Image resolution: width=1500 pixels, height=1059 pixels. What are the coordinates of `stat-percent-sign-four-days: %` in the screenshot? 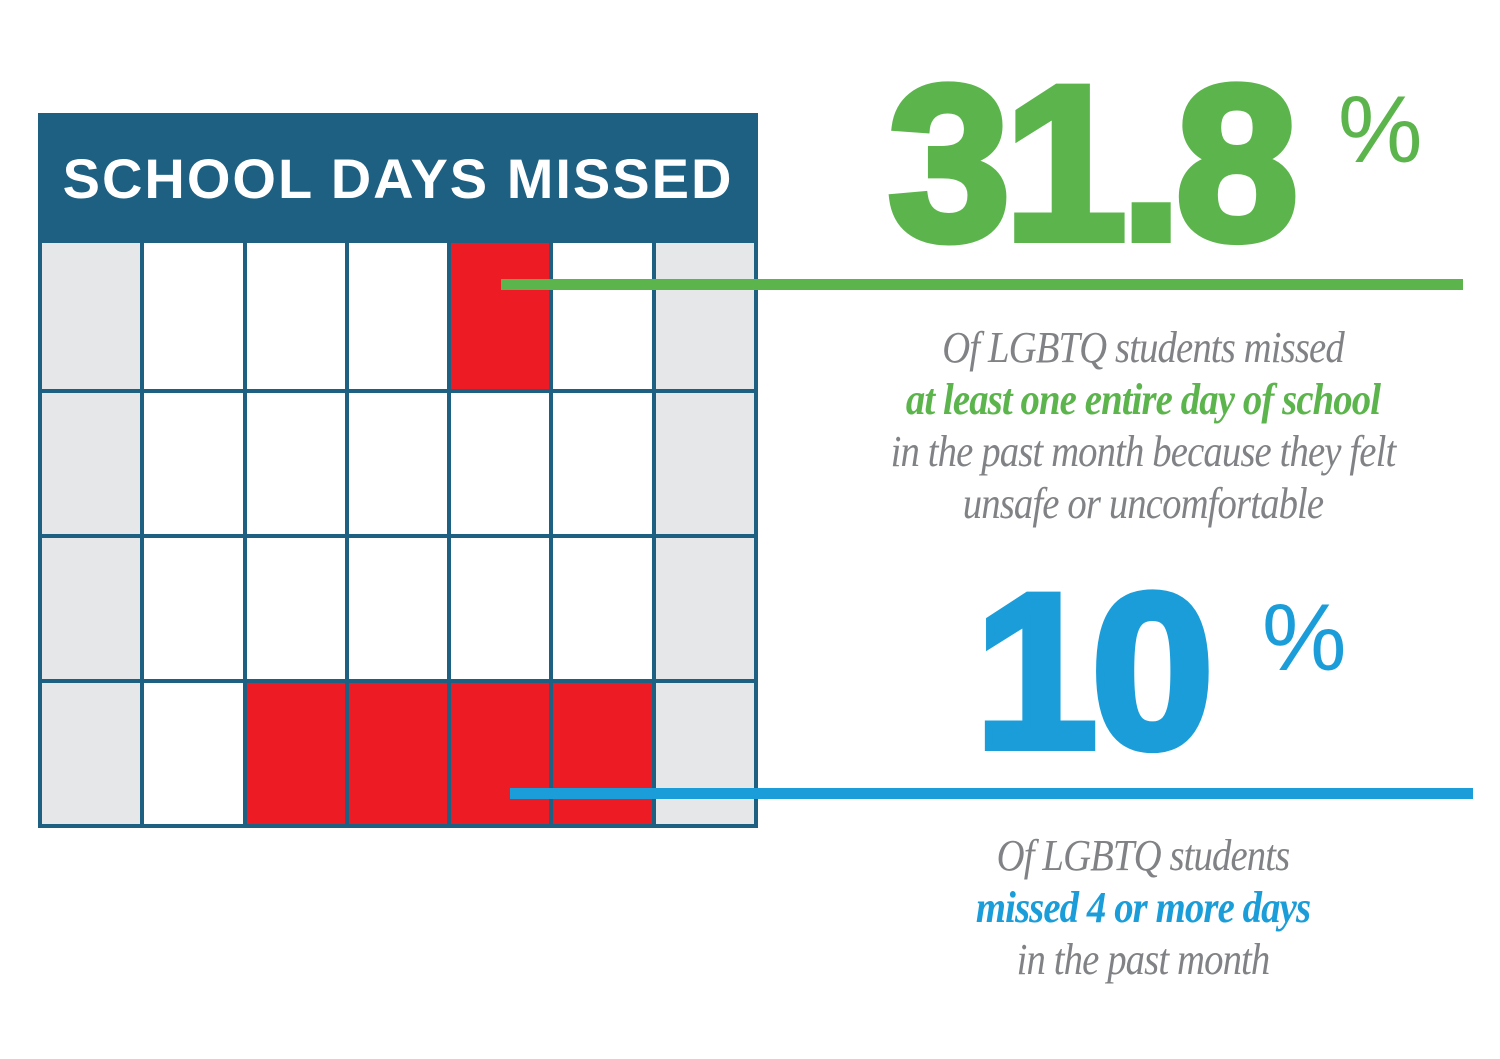 It's located at (1304, 638).